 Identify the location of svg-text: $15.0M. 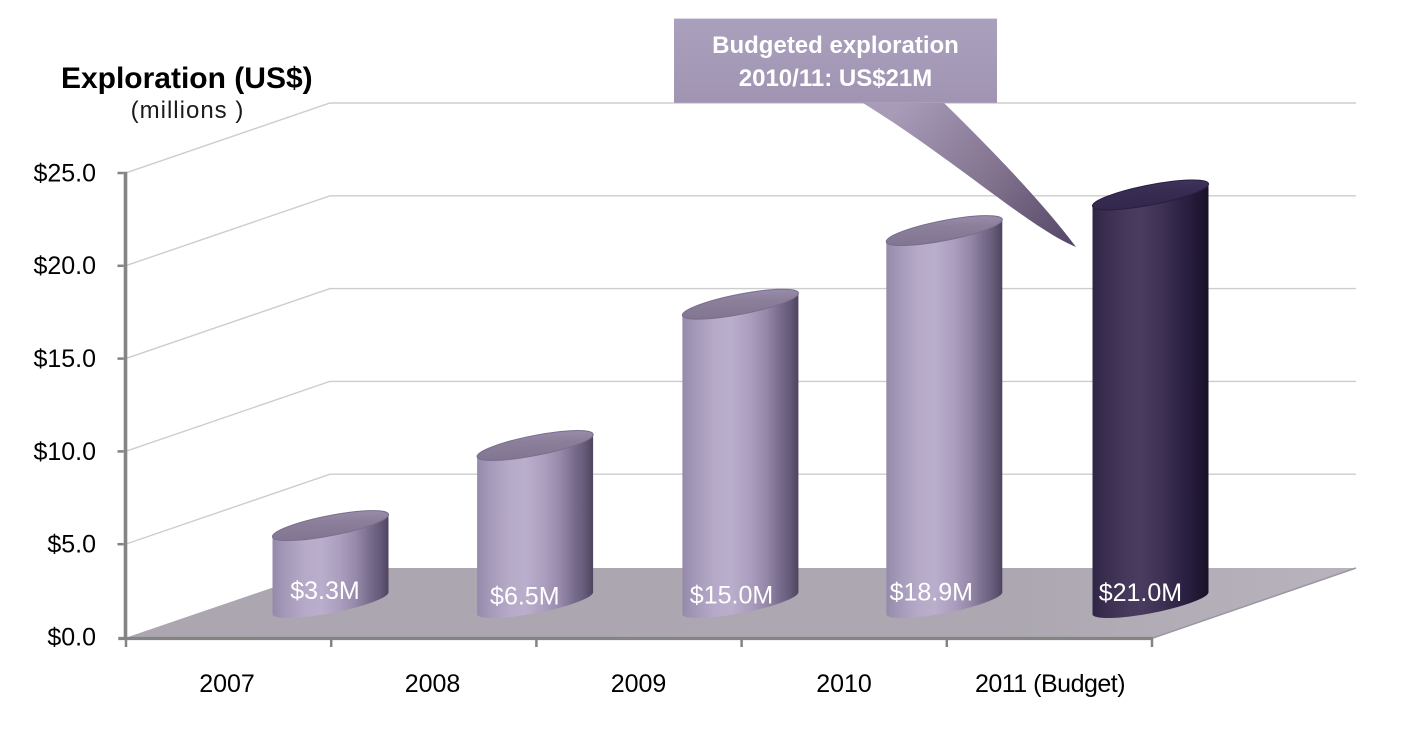
(731, 595).